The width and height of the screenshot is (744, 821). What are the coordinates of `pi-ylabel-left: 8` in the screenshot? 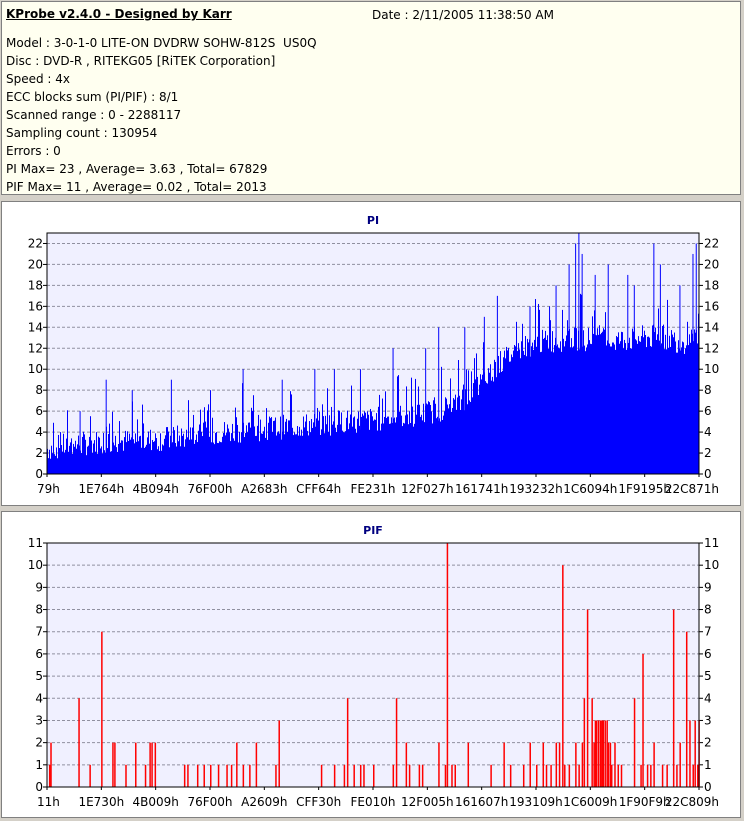 It's located at (39, 390).